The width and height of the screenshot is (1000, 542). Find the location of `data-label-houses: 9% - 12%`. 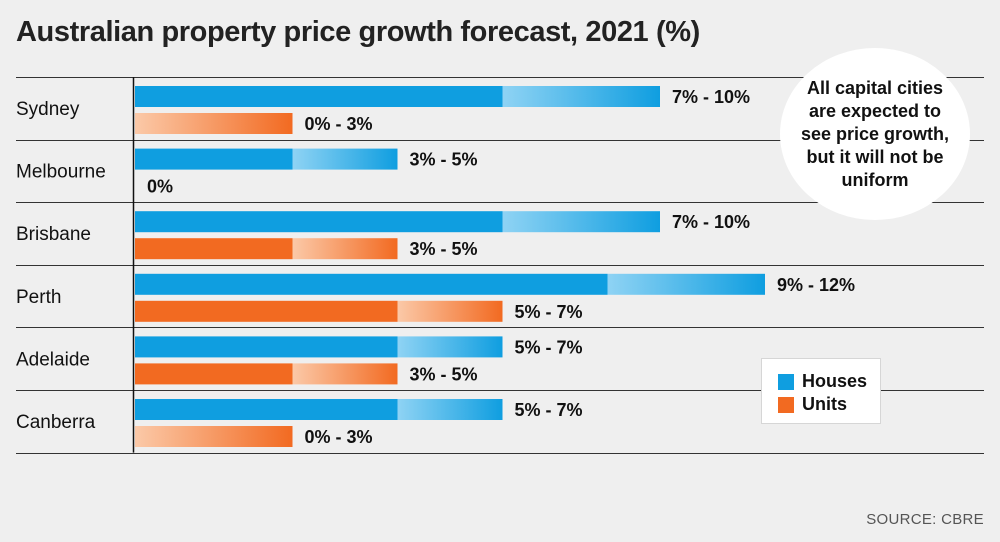

data-label-houses: 9% - 12% is located at coordinates (816, 285).